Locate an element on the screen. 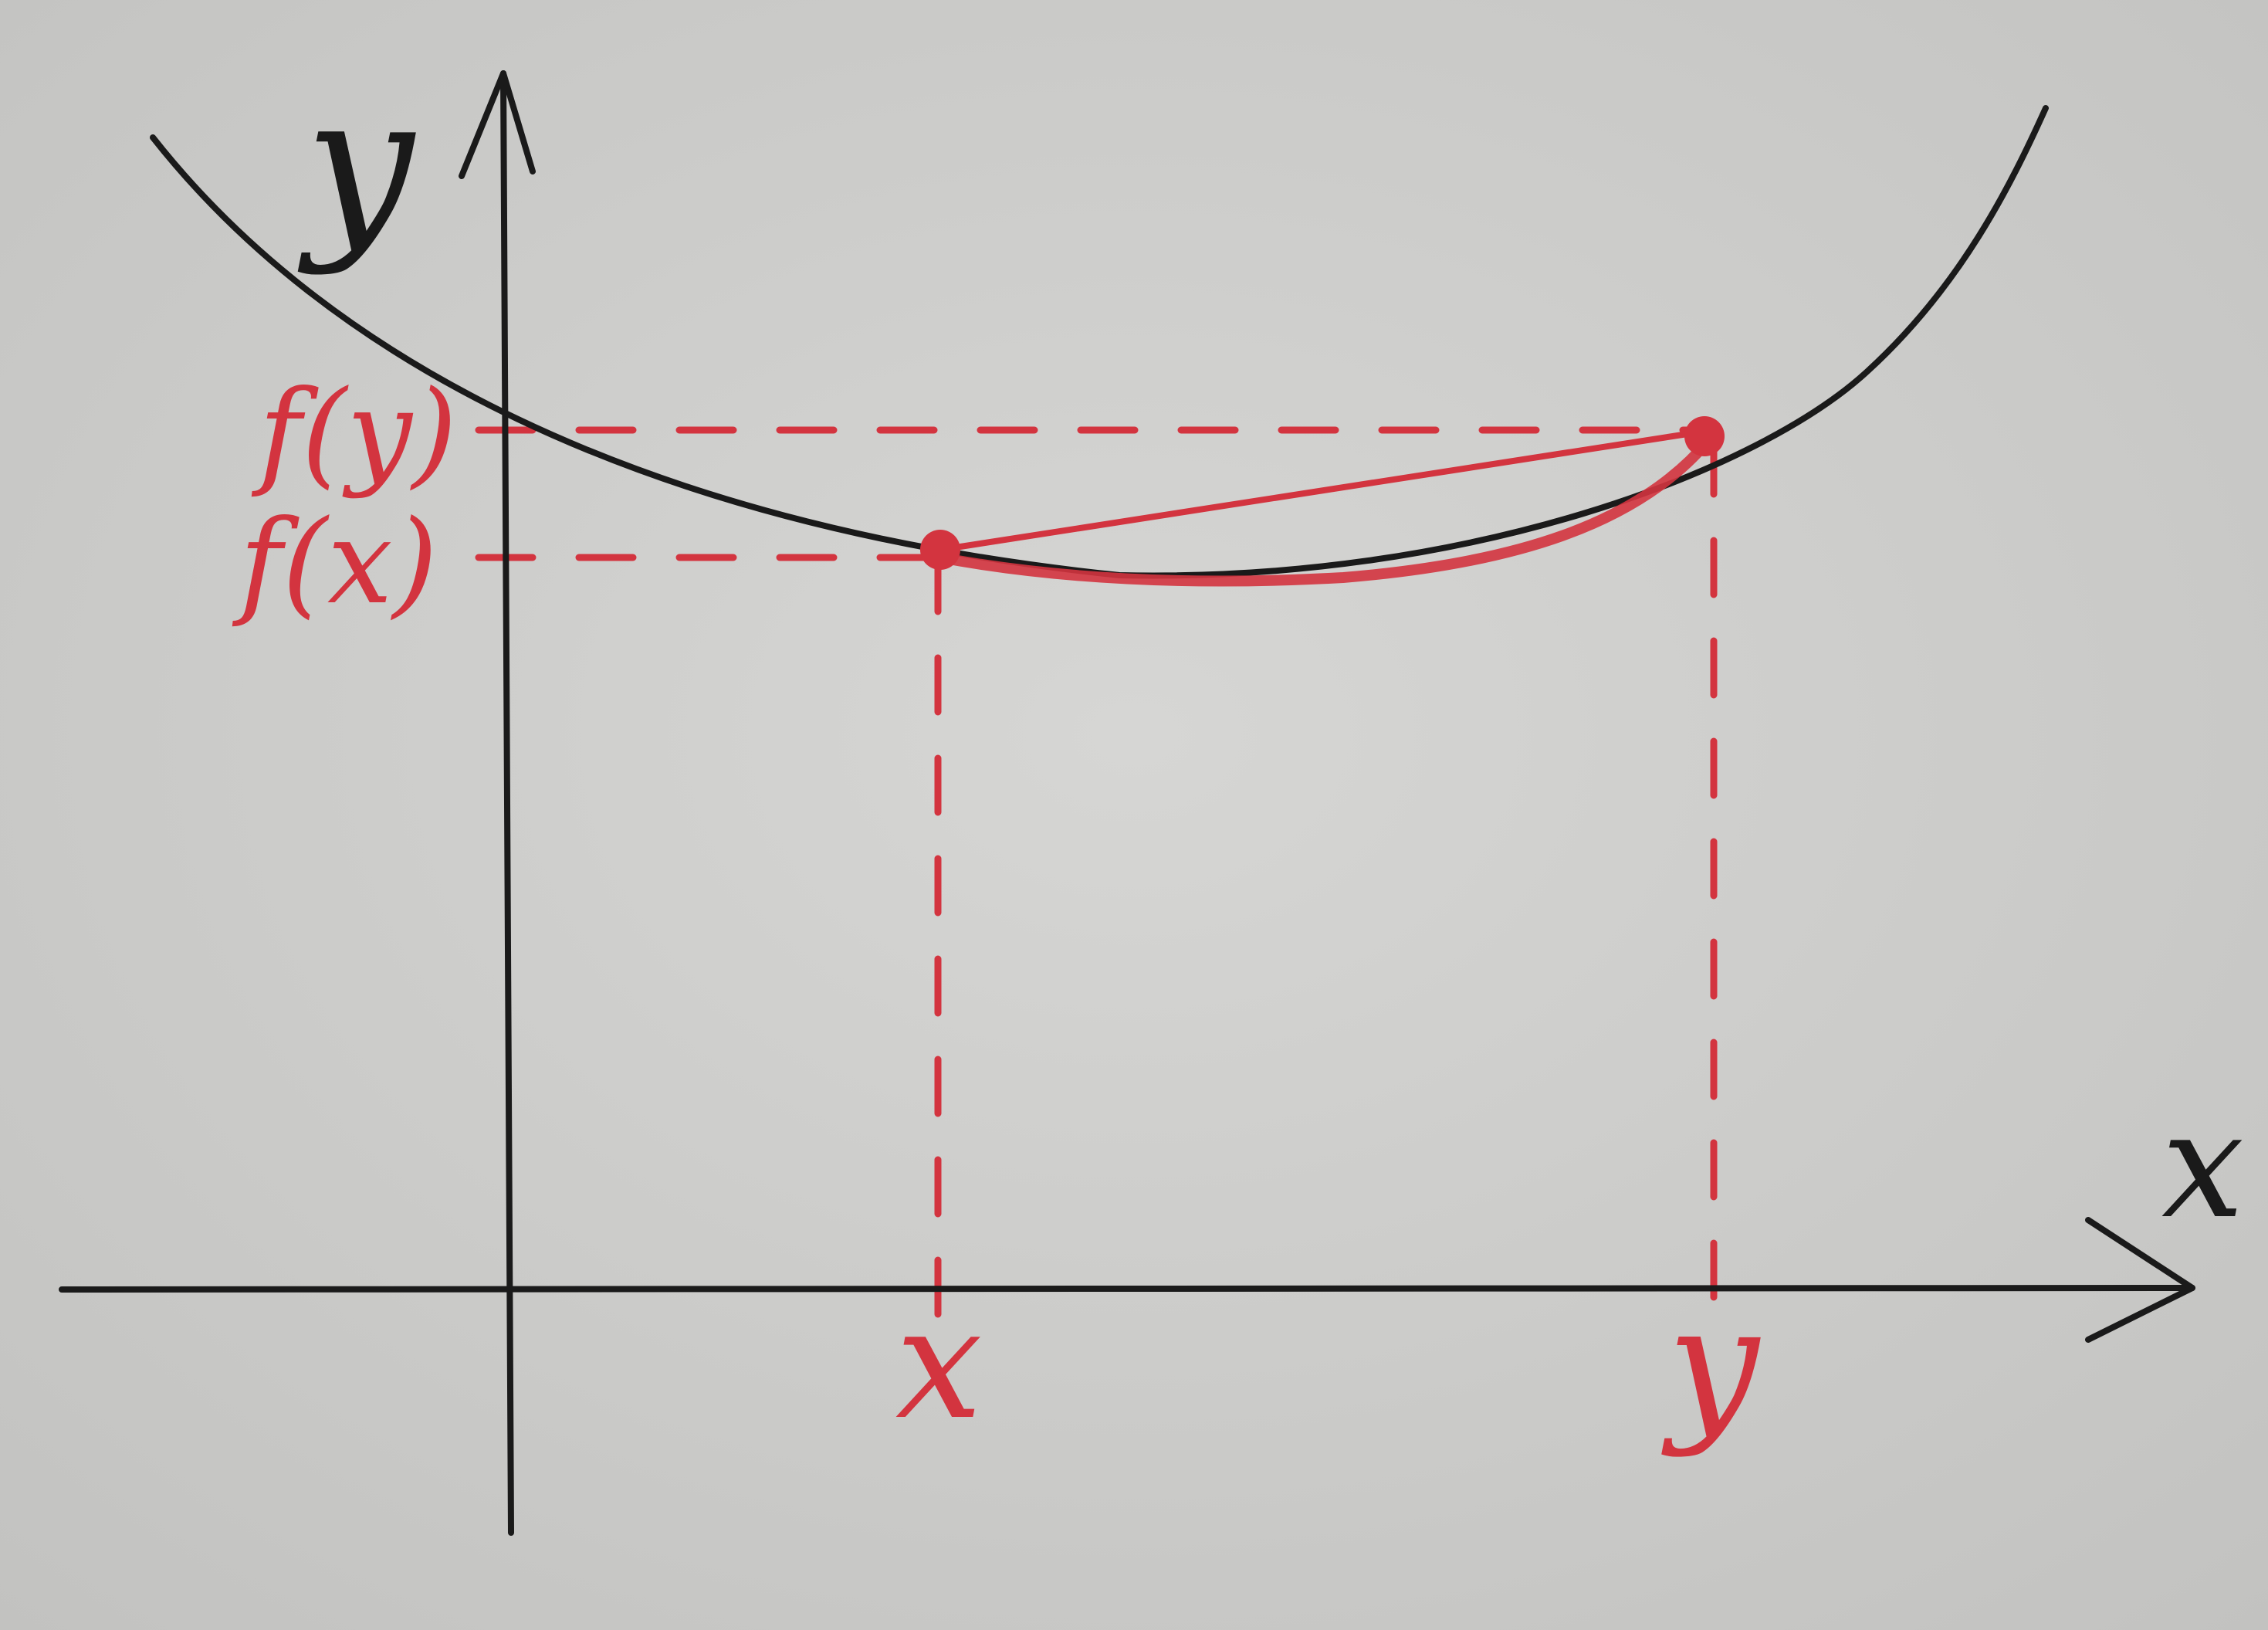  secant-chord is located at coordinates (1324, 490).